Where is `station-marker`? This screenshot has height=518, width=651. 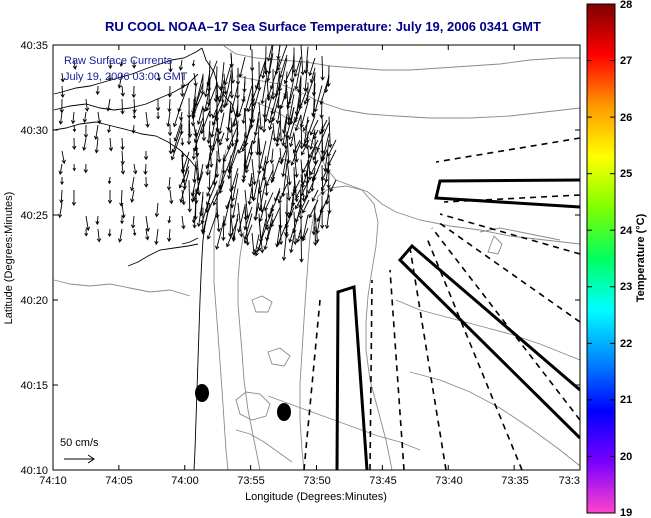
station-marker is located at coordinates (202, 393).